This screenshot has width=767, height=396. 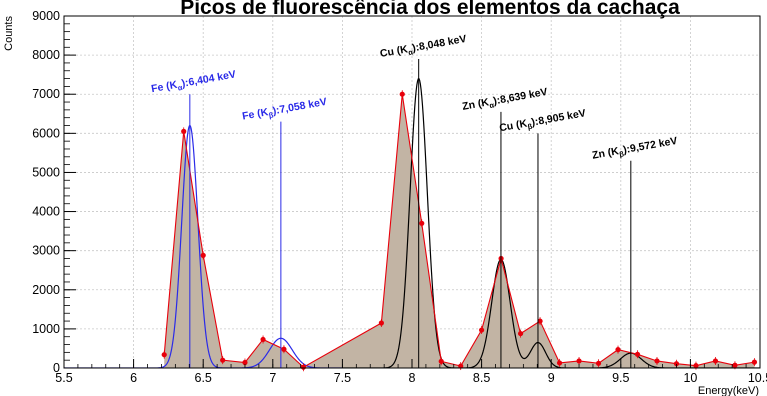 What do you see at coordinates (690, 378) in the screenshot?
I see `x-tick-label: 10` at bounding box center [690, 378].